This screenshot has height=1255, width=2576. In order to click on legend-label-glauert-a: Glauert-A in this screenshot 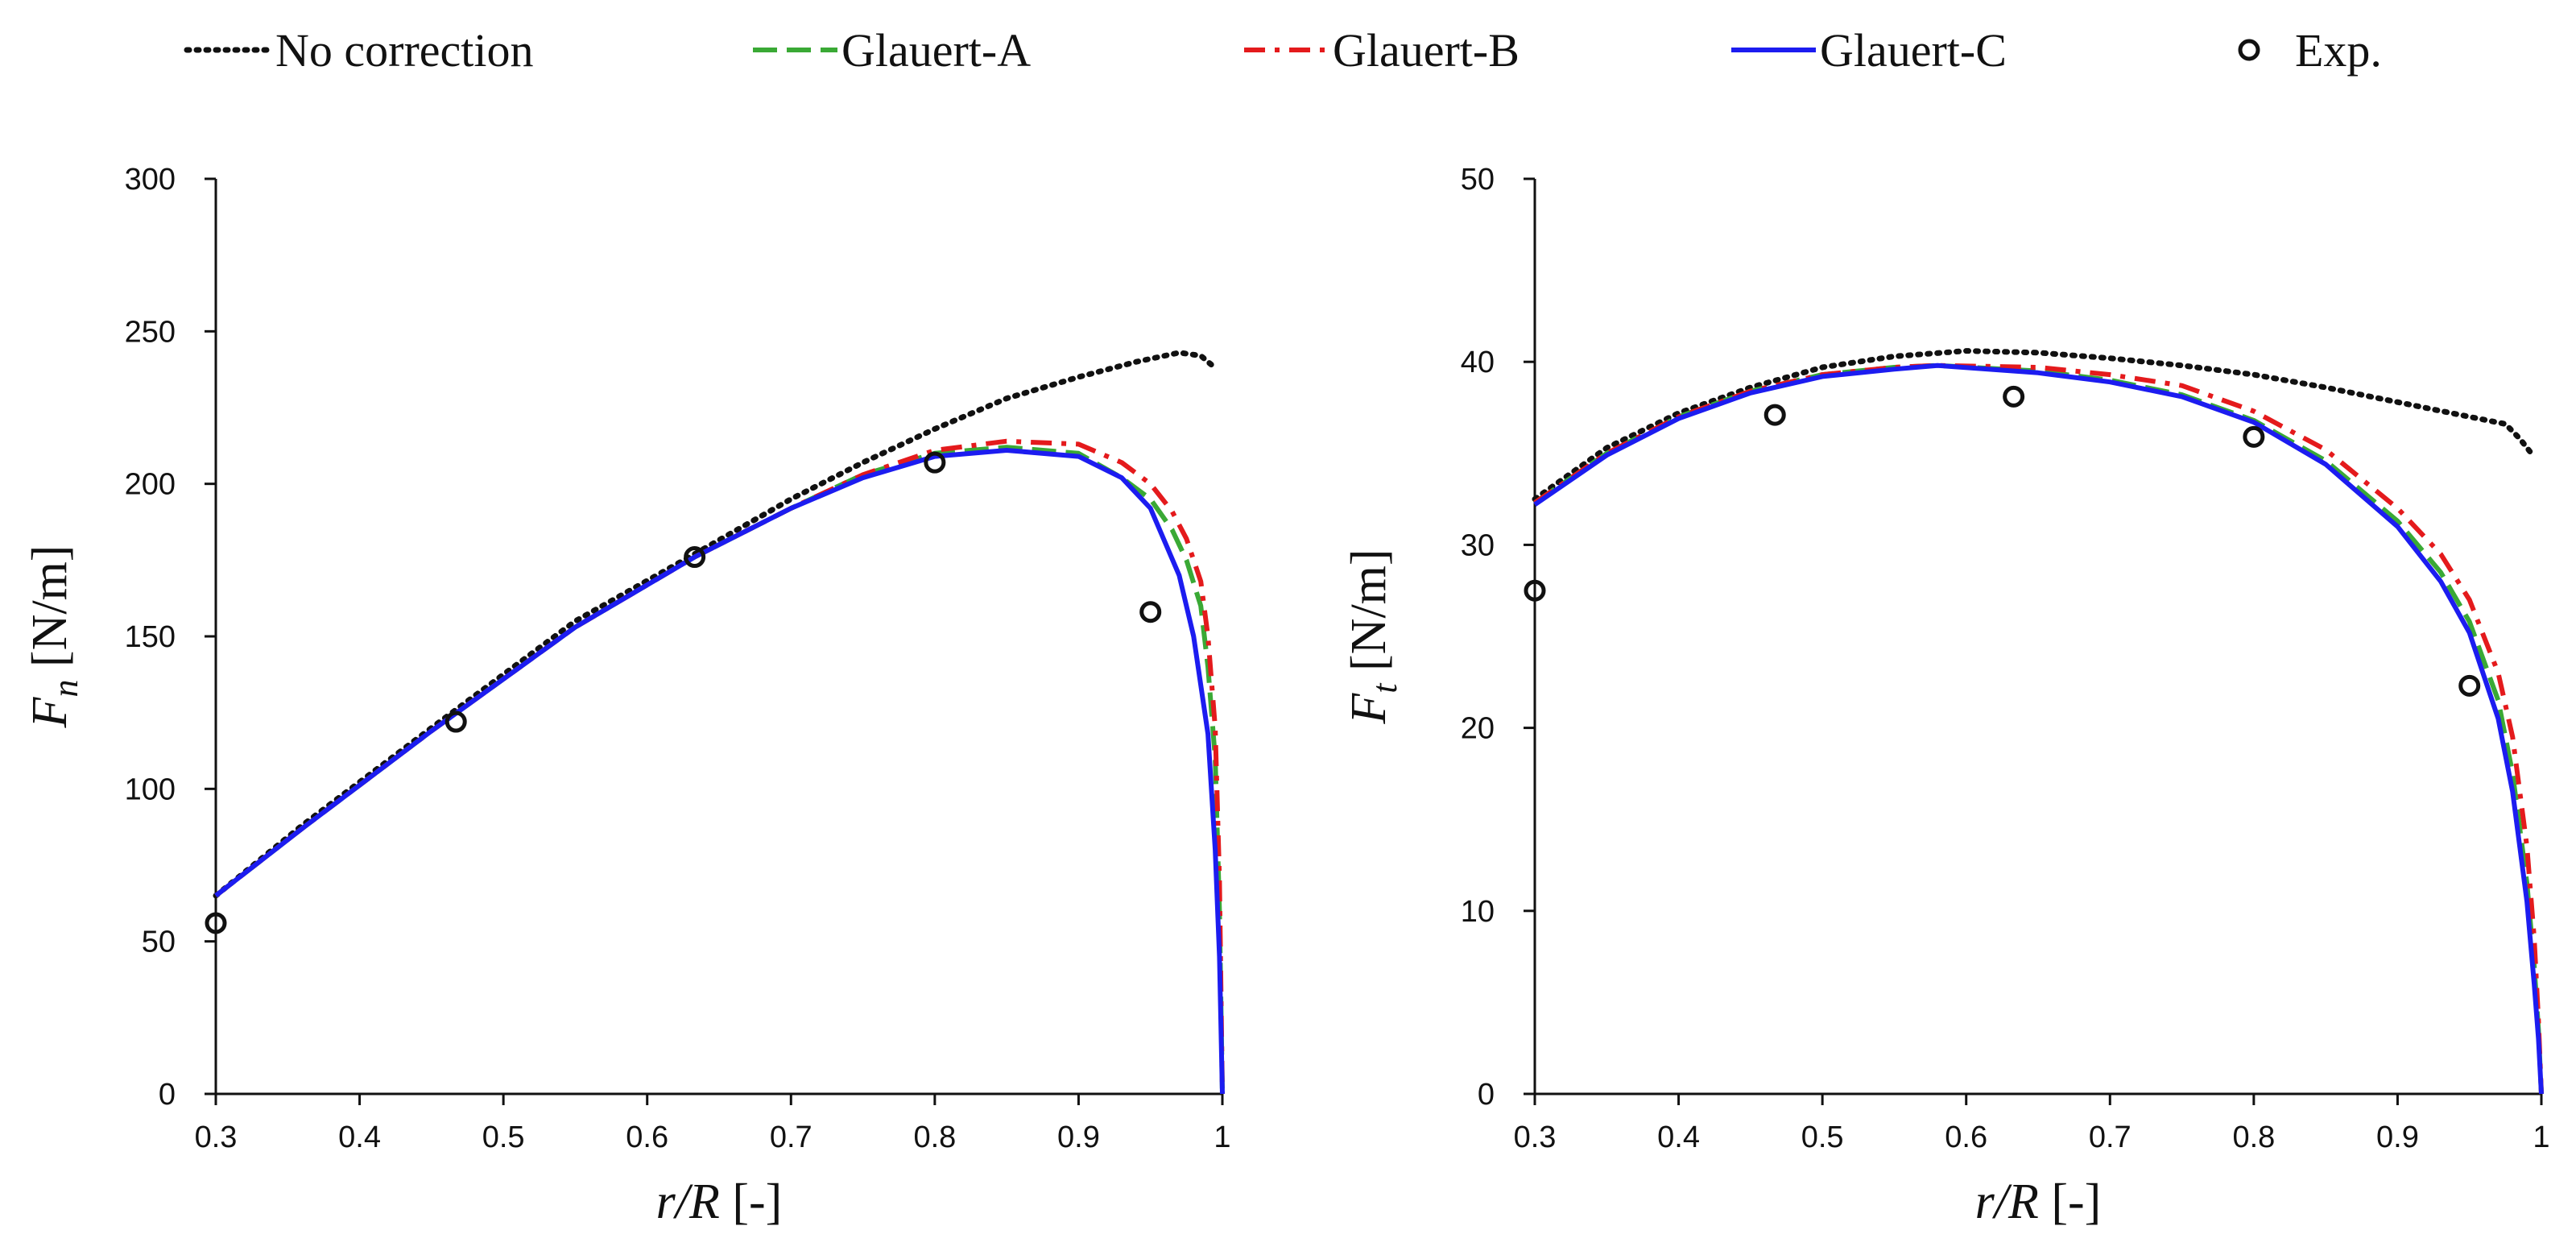, I will do `click(936, 50)`.